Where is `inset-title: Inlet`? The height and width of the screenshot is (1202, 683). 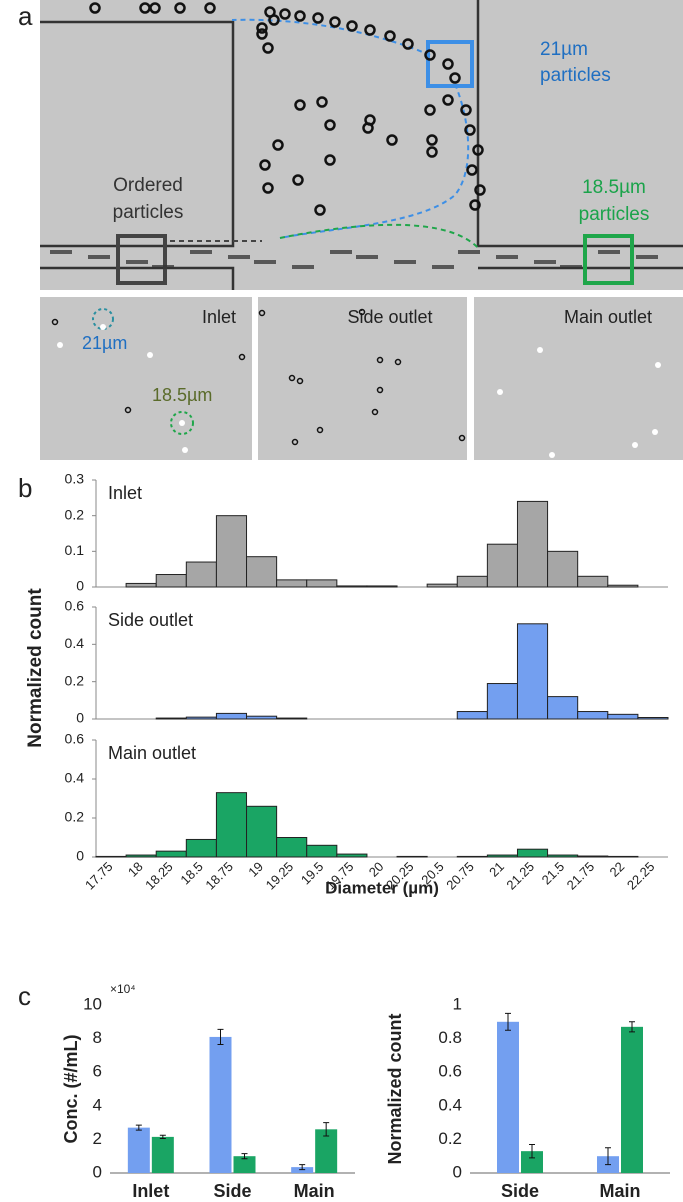
inset-title: Inlet is located at coordinates (219, 317).